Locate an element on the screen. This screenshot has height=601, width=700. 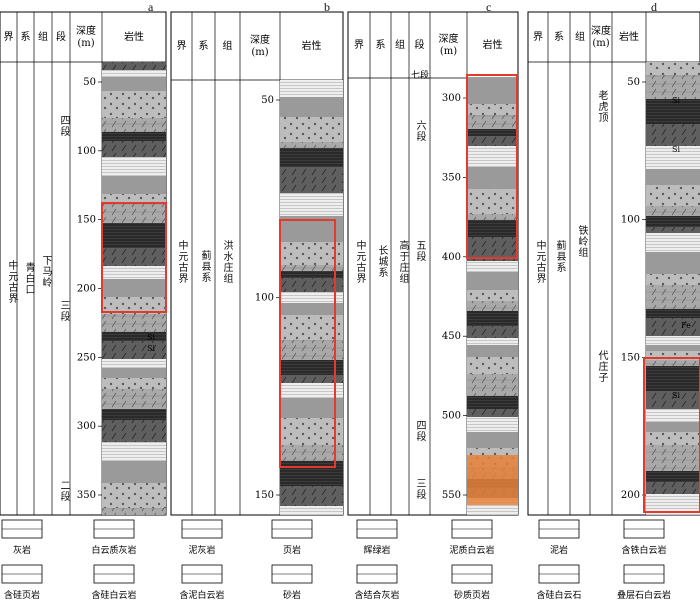
legend-label-13: 砂质页岩 is located at coordinates (472, 595).